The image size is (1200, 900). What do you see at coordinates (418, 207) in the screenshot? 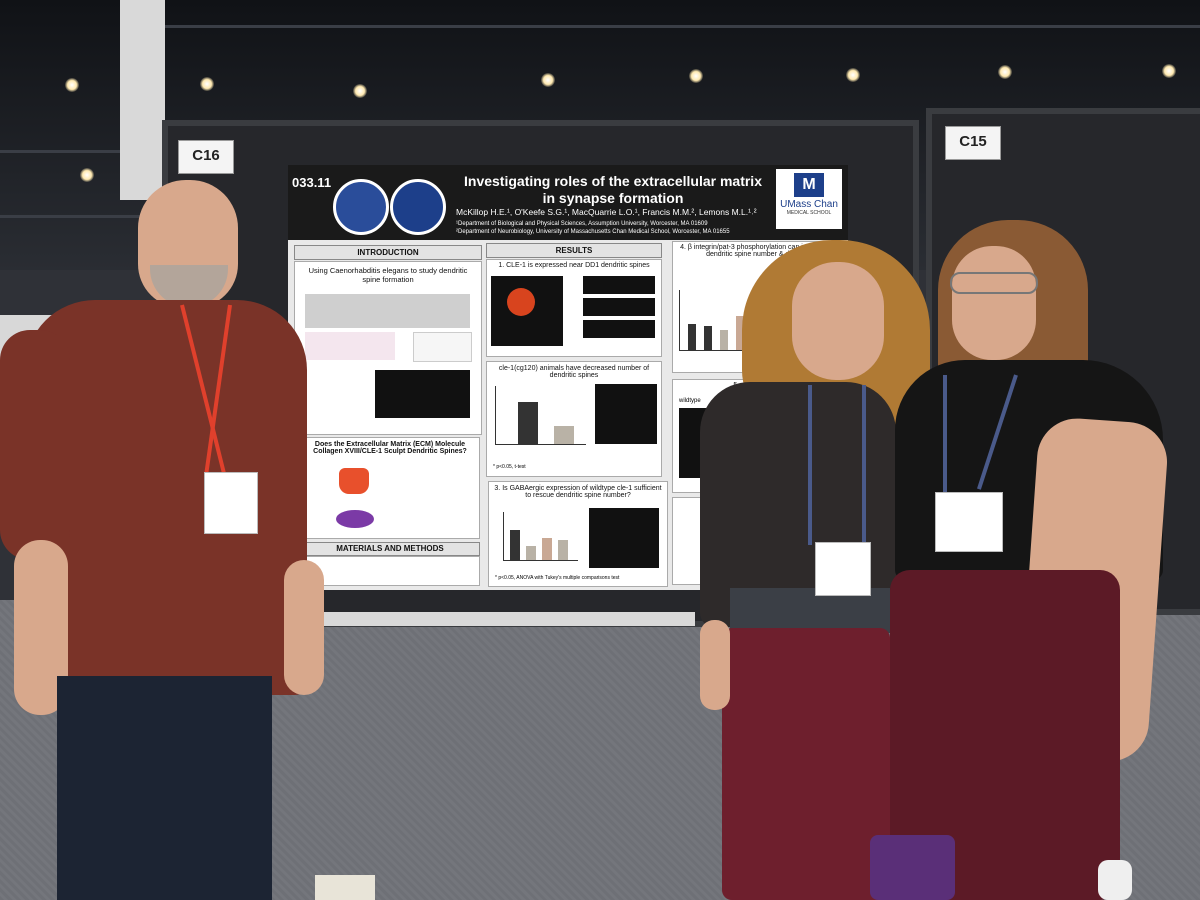
I see `university-seal-logo` at bounding box center [418, 207].